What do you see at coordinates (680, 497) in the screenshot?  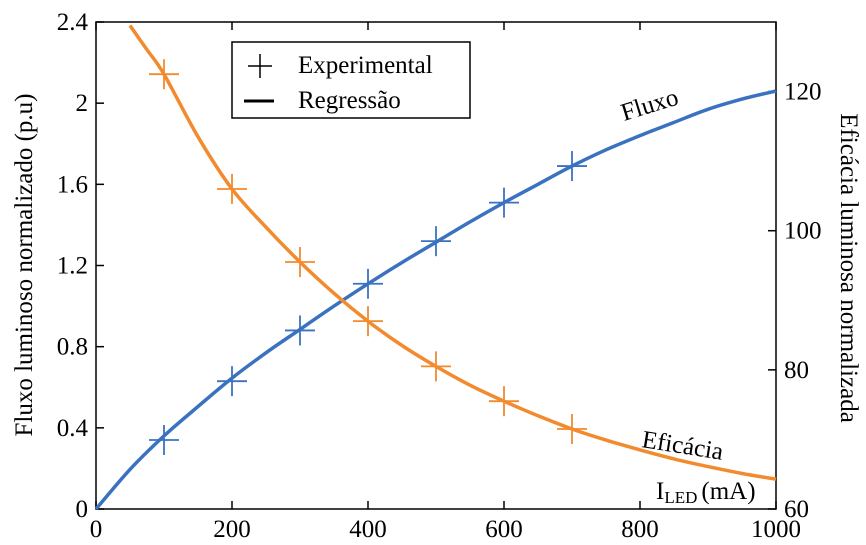 I see `x-axis-title-sub: LED` at bounding box center [680, 497].